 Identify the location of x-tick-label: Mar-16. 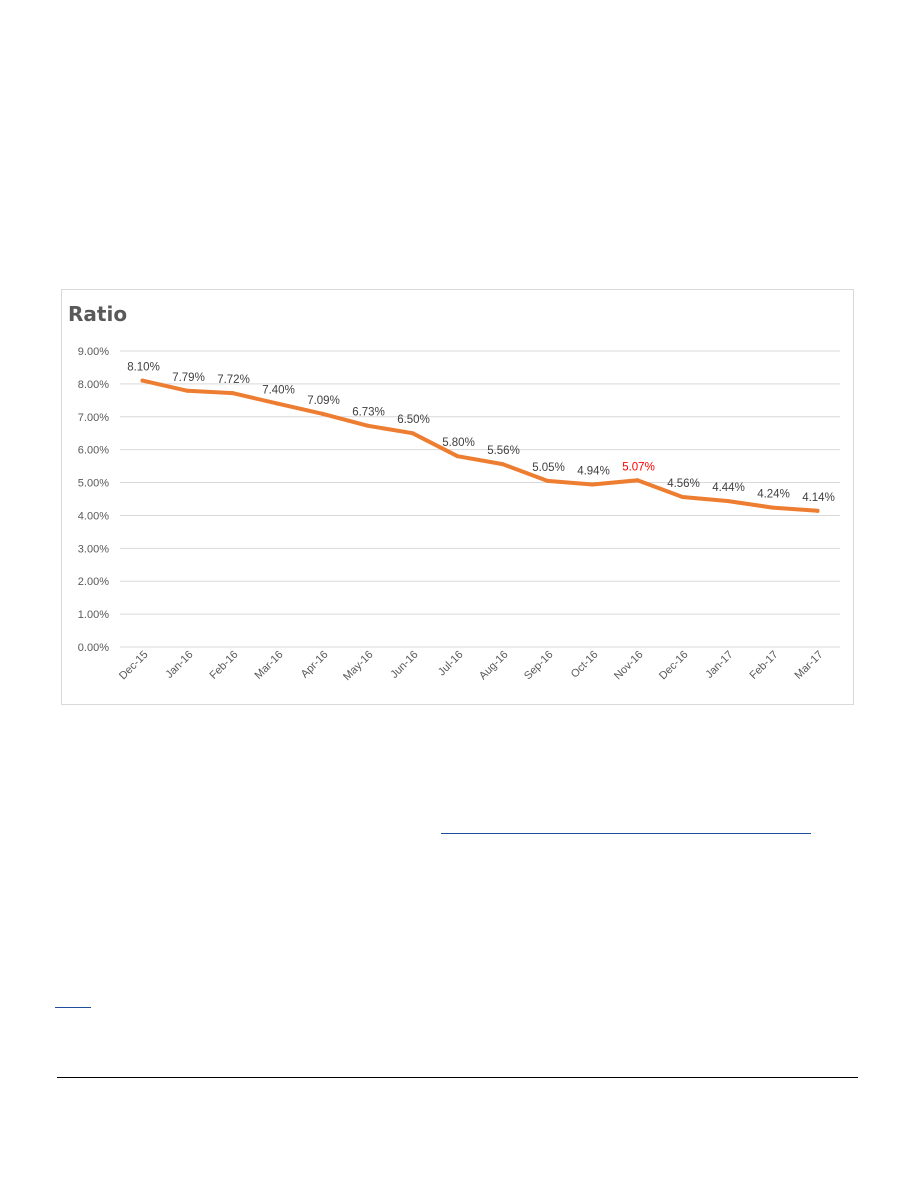
(268, 665).